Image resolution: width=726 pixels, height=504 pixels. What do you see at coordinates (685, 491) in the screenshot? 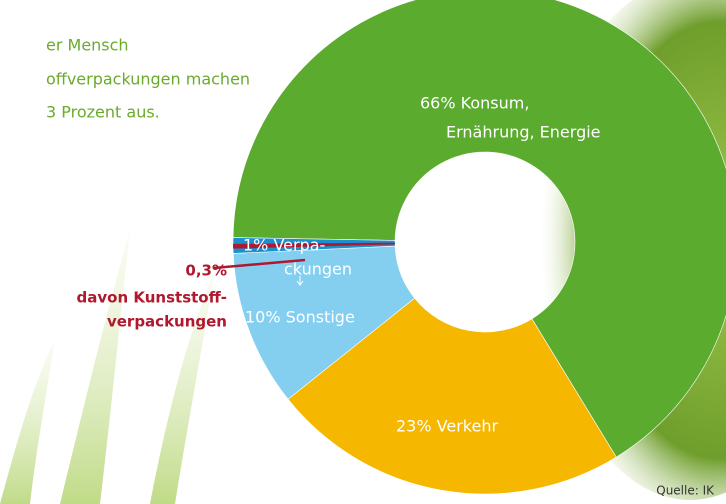
I see `source: Quelle: IK` at bounding box center [685, 491].